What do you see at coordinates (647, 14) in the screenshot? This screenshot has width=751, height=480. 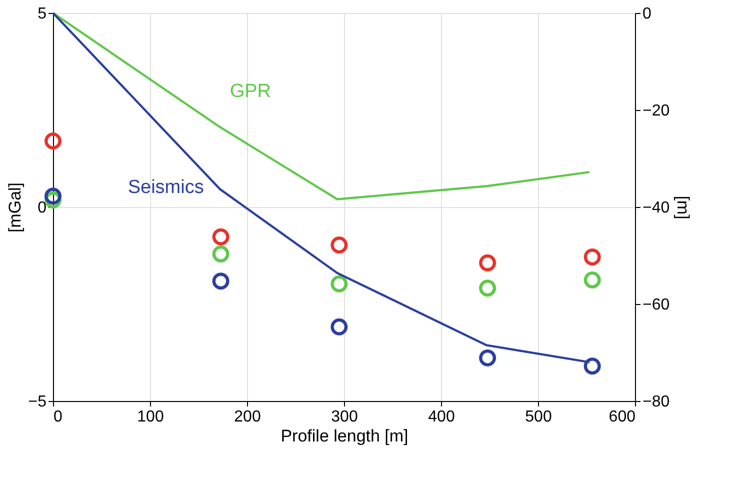 I see `y2-tick-label: 0` at bounding box center [647, 14].